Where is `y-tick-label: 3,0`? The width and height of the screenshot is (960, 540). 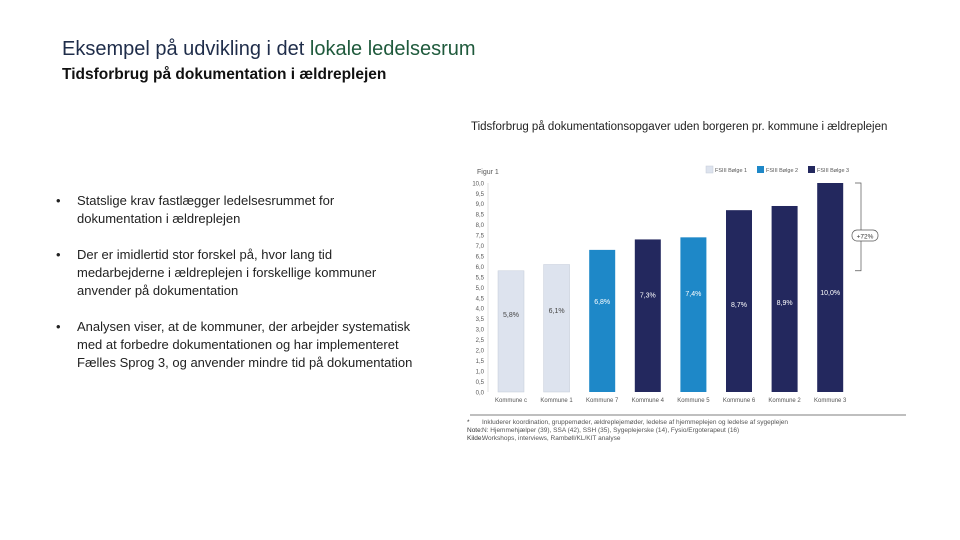 y-tick-label: 3,0 is located at coordinates (480, 331).